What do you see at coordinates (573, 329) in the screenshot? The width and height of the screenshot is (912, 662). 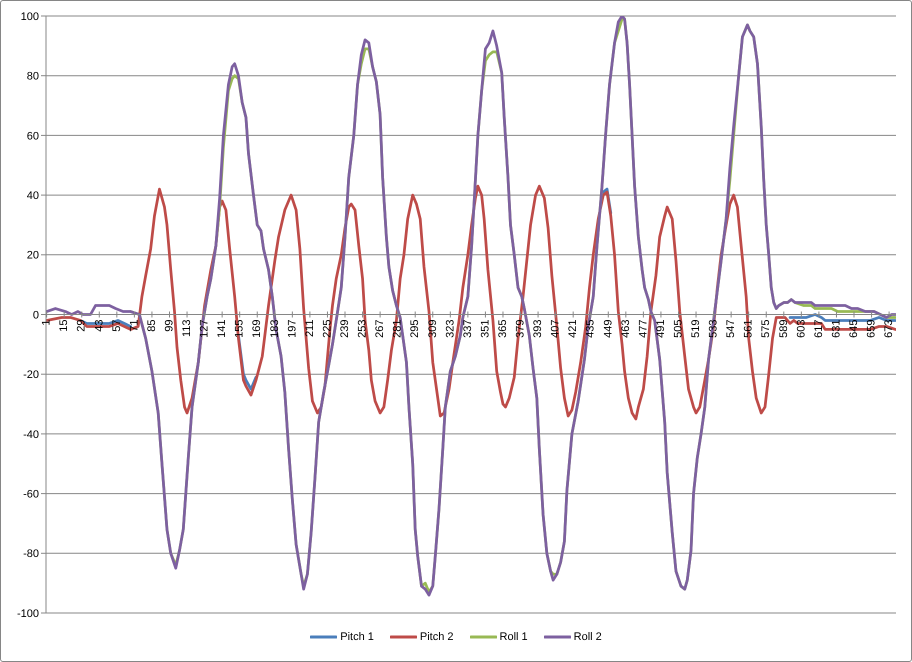 I see `x-tick-label: 421` at bounding box center [573, 329].